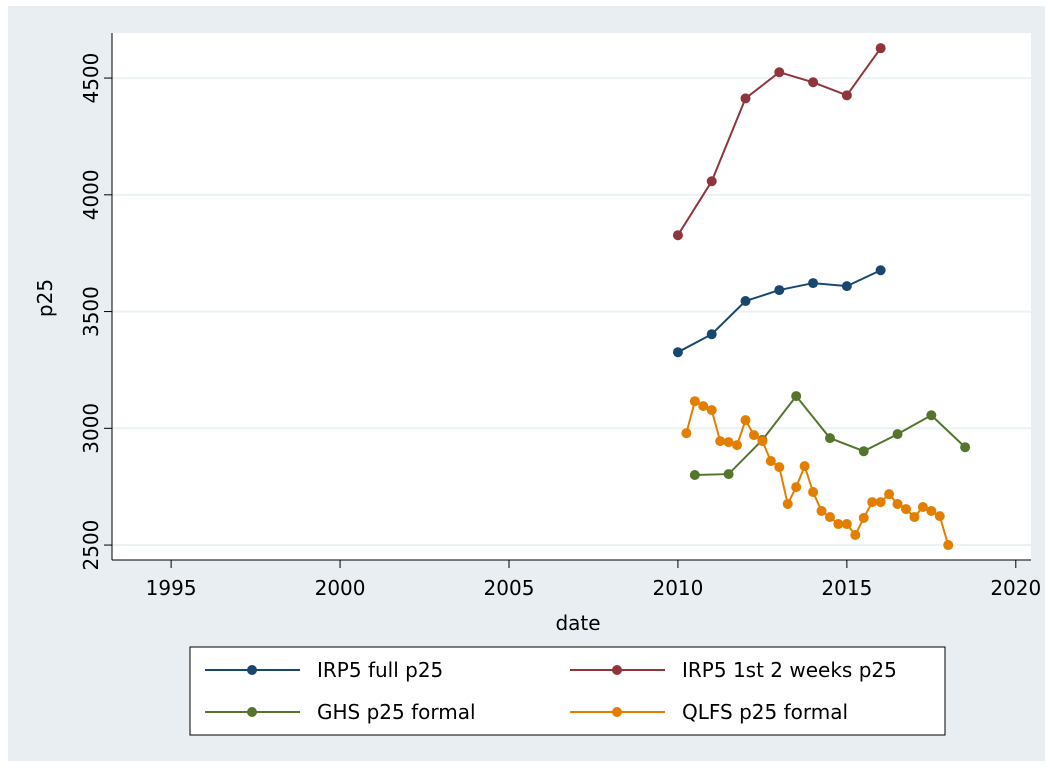 The image size is (1053, 771). Describe the element at coordinates (577, 623) in the screenshot. I see `x-axis-title: date` at that location.